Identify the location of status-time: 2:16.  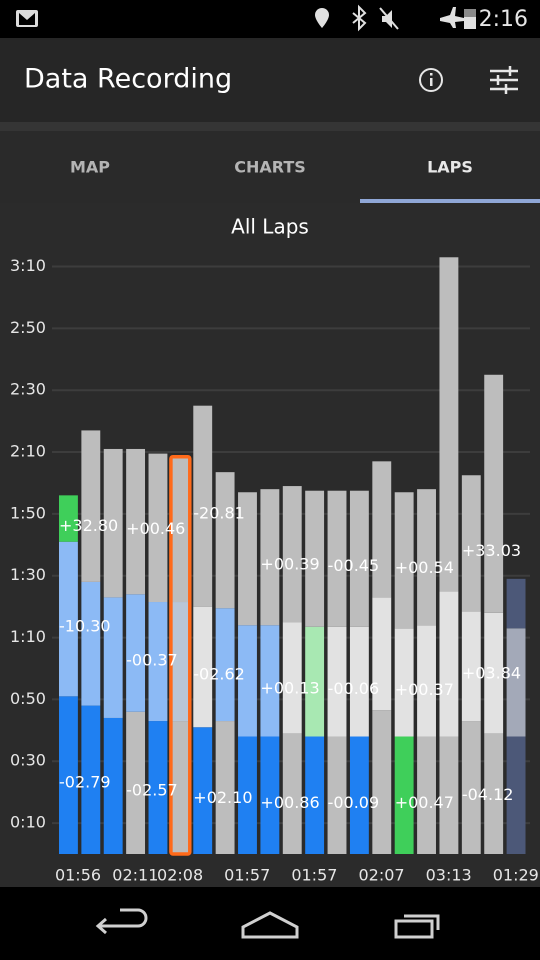
(503, 19).